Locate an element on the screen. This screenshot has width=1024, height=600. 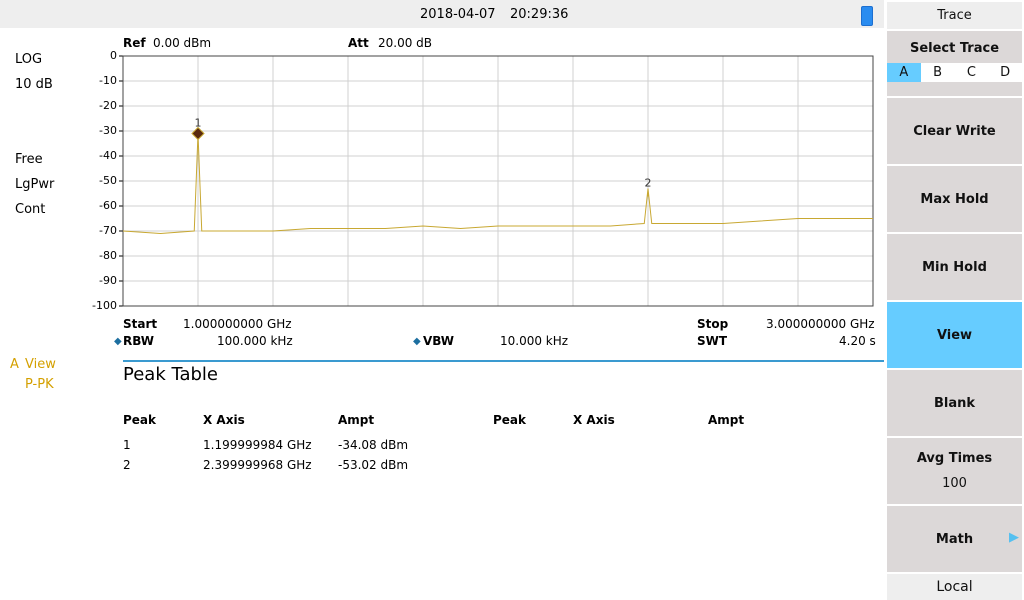
y-tick-label: -40 is located at coordinates (108, 155).